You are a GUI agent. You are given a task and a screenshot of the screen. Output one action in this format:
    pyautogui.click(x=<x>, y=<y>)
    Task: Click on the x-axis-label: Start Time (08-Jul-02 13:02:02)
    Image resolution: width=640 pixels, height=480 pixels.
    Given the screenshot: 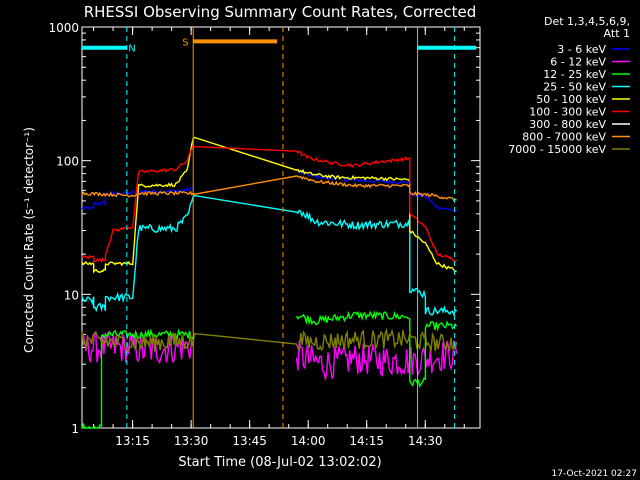 What is the action you would take?
    pyautogui.click(x=279, y=462)
    